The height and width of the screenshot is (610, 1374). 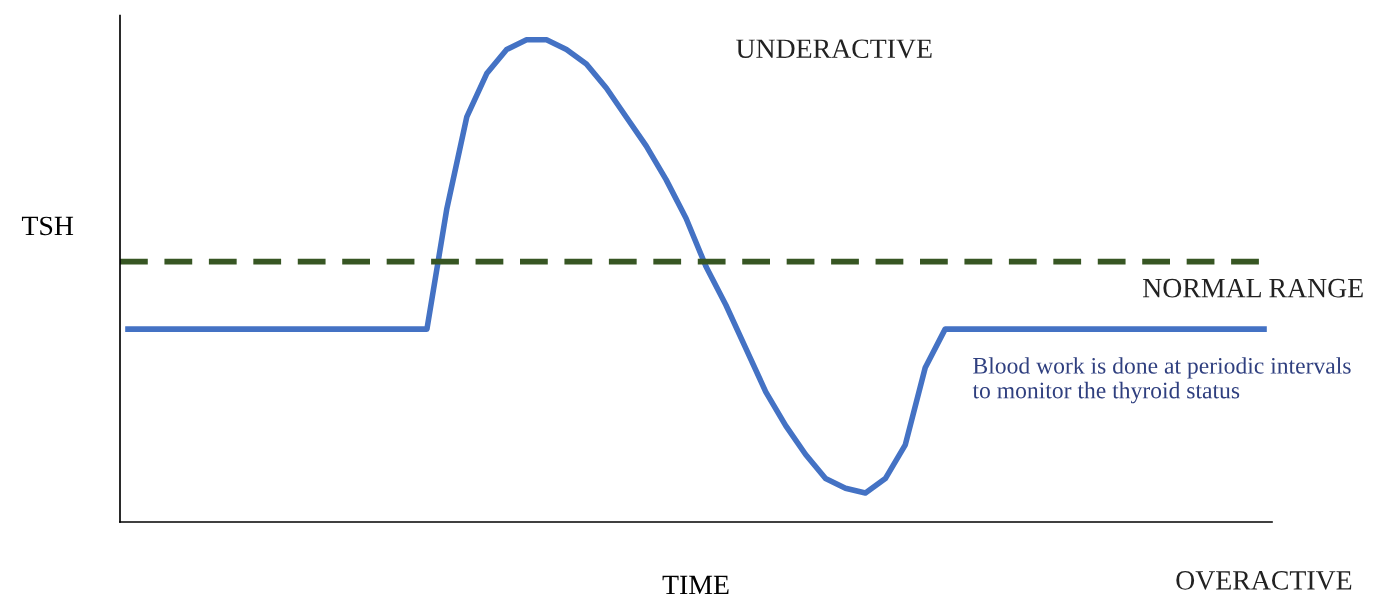 What do you see at coordinates (1253, 288) in the screenshot?
I see `ref-line-label: NORMAL RANGE` at bounding box center [1253, 288].